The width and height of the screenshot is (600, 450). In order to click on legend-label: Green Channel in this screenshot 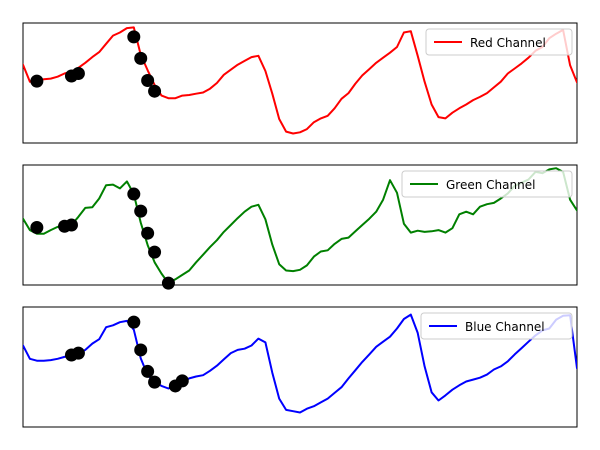, I will do `click(490, 185)`.